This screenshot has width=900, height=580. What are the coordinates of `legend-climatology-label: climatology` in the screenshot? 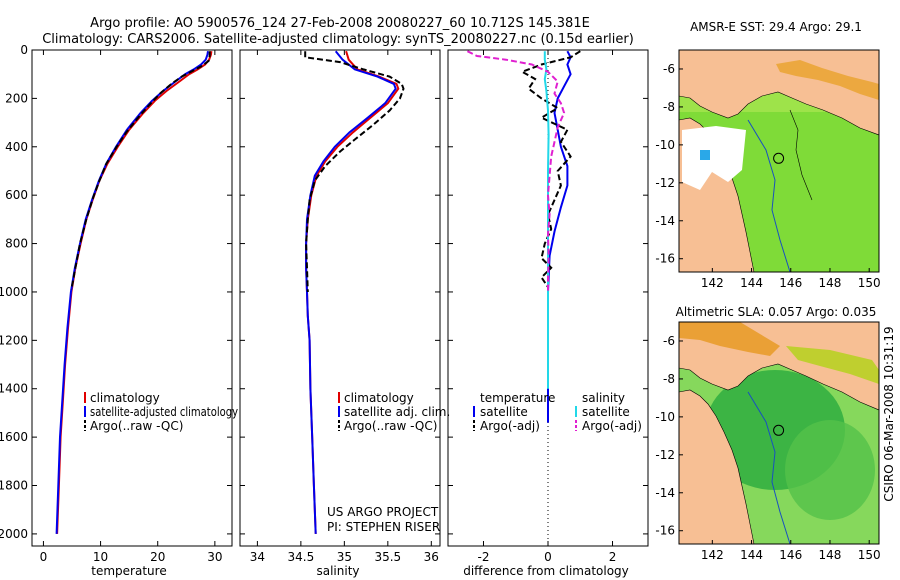 It's located at (125, 398).